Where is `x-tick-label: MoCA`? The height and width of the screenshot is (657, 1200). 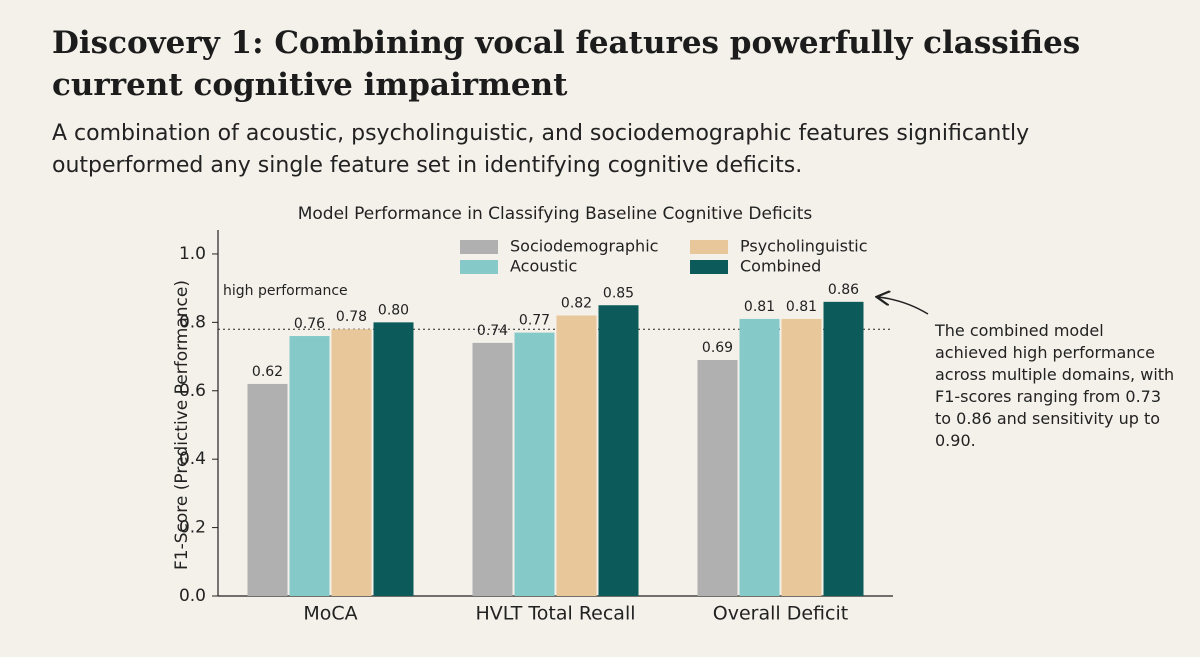 x-tick-label: MoCA is located at coordinates (330, 614).